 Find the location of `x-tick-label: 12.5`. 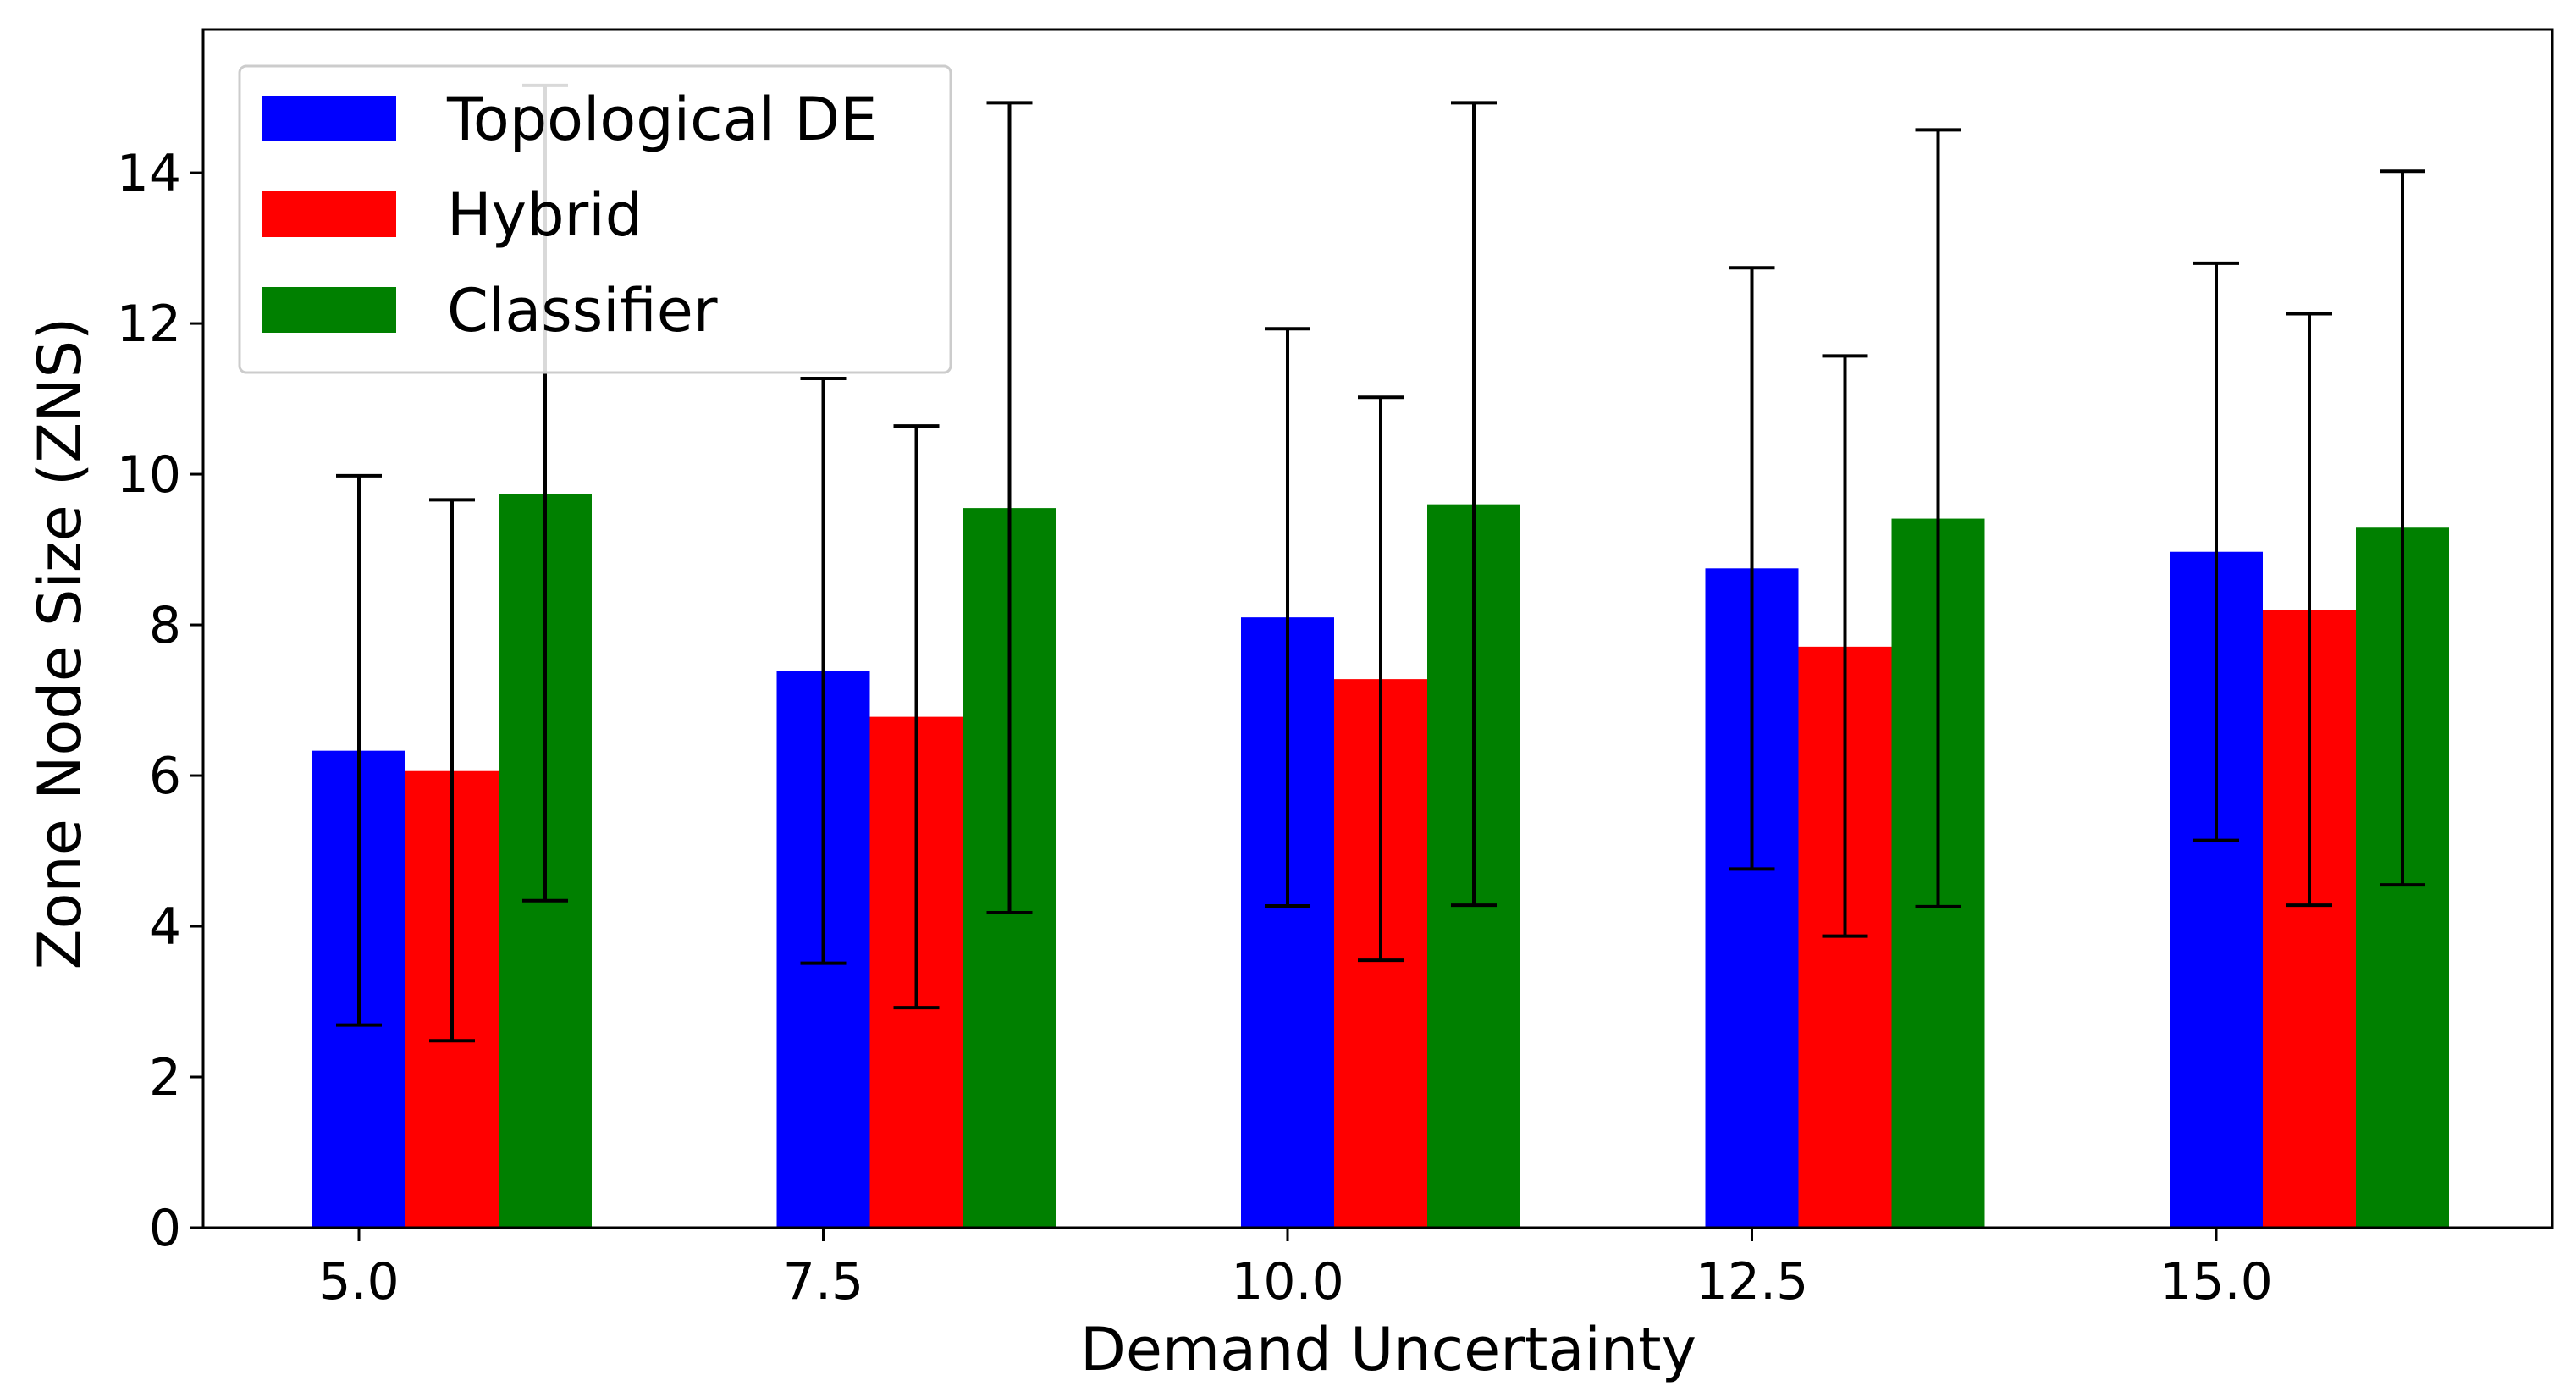

x-tick-label: 12.5 is located at coordinates (1753, 1281).